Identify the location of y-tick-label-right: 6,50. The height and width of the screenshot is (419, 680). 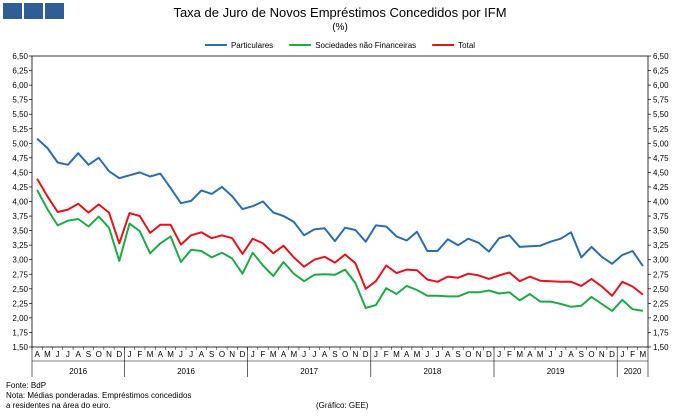
(661, 56).